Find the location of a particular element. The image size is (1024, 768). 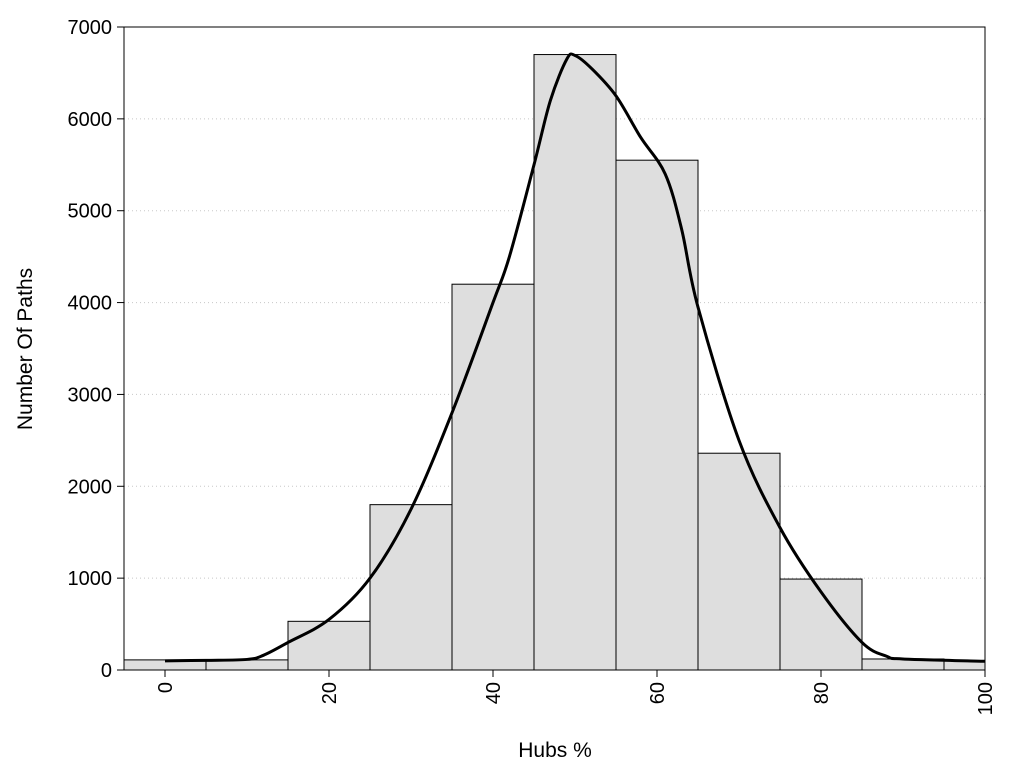

y-tick-label: 4000 is located at coordinates (90, 304).